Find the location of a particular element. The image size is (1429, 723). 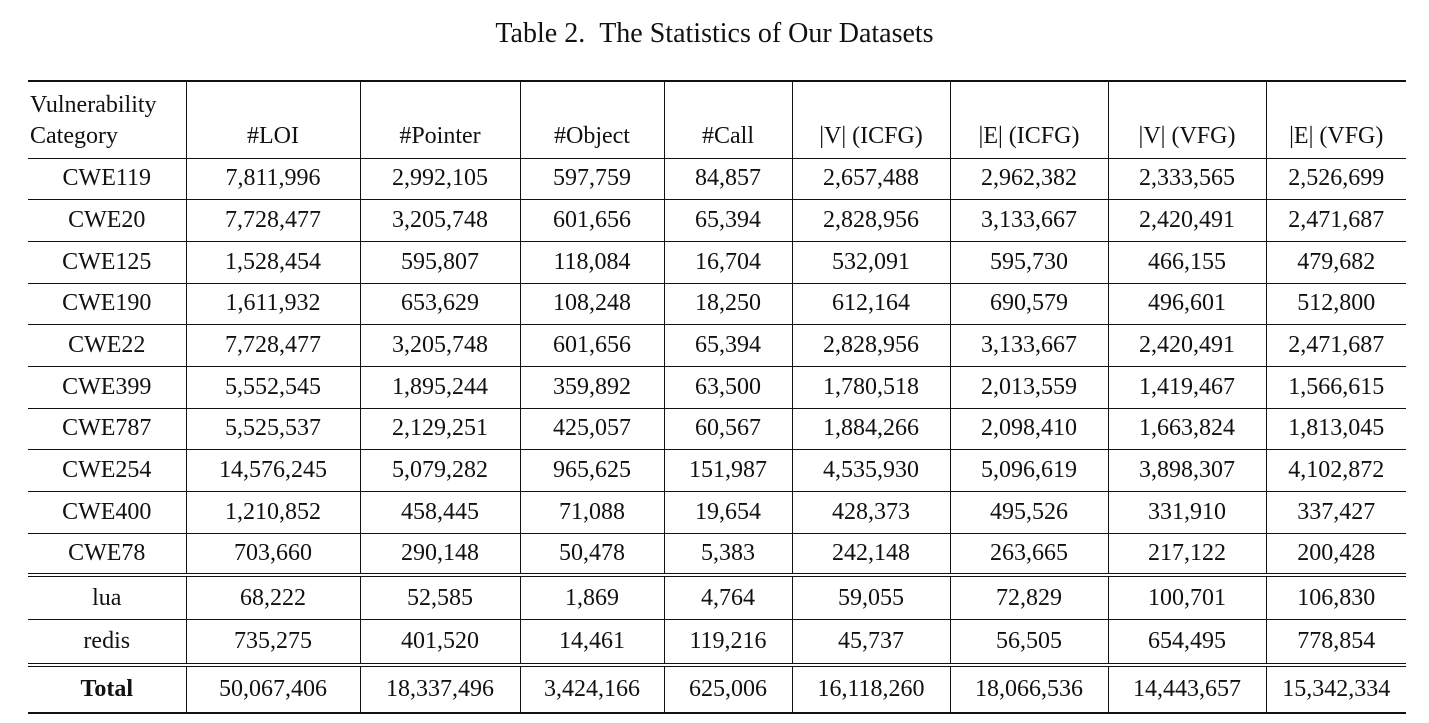

table-cell: 479,682 is located at coordinates (1335, 262).